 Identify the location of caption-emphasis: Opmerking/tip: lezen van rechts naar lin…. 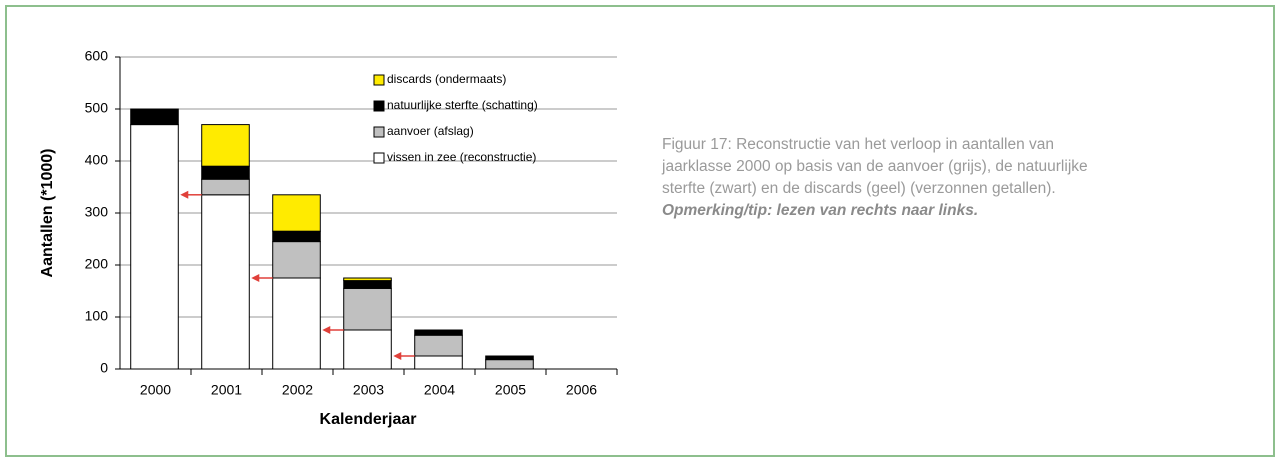
(820, 210).